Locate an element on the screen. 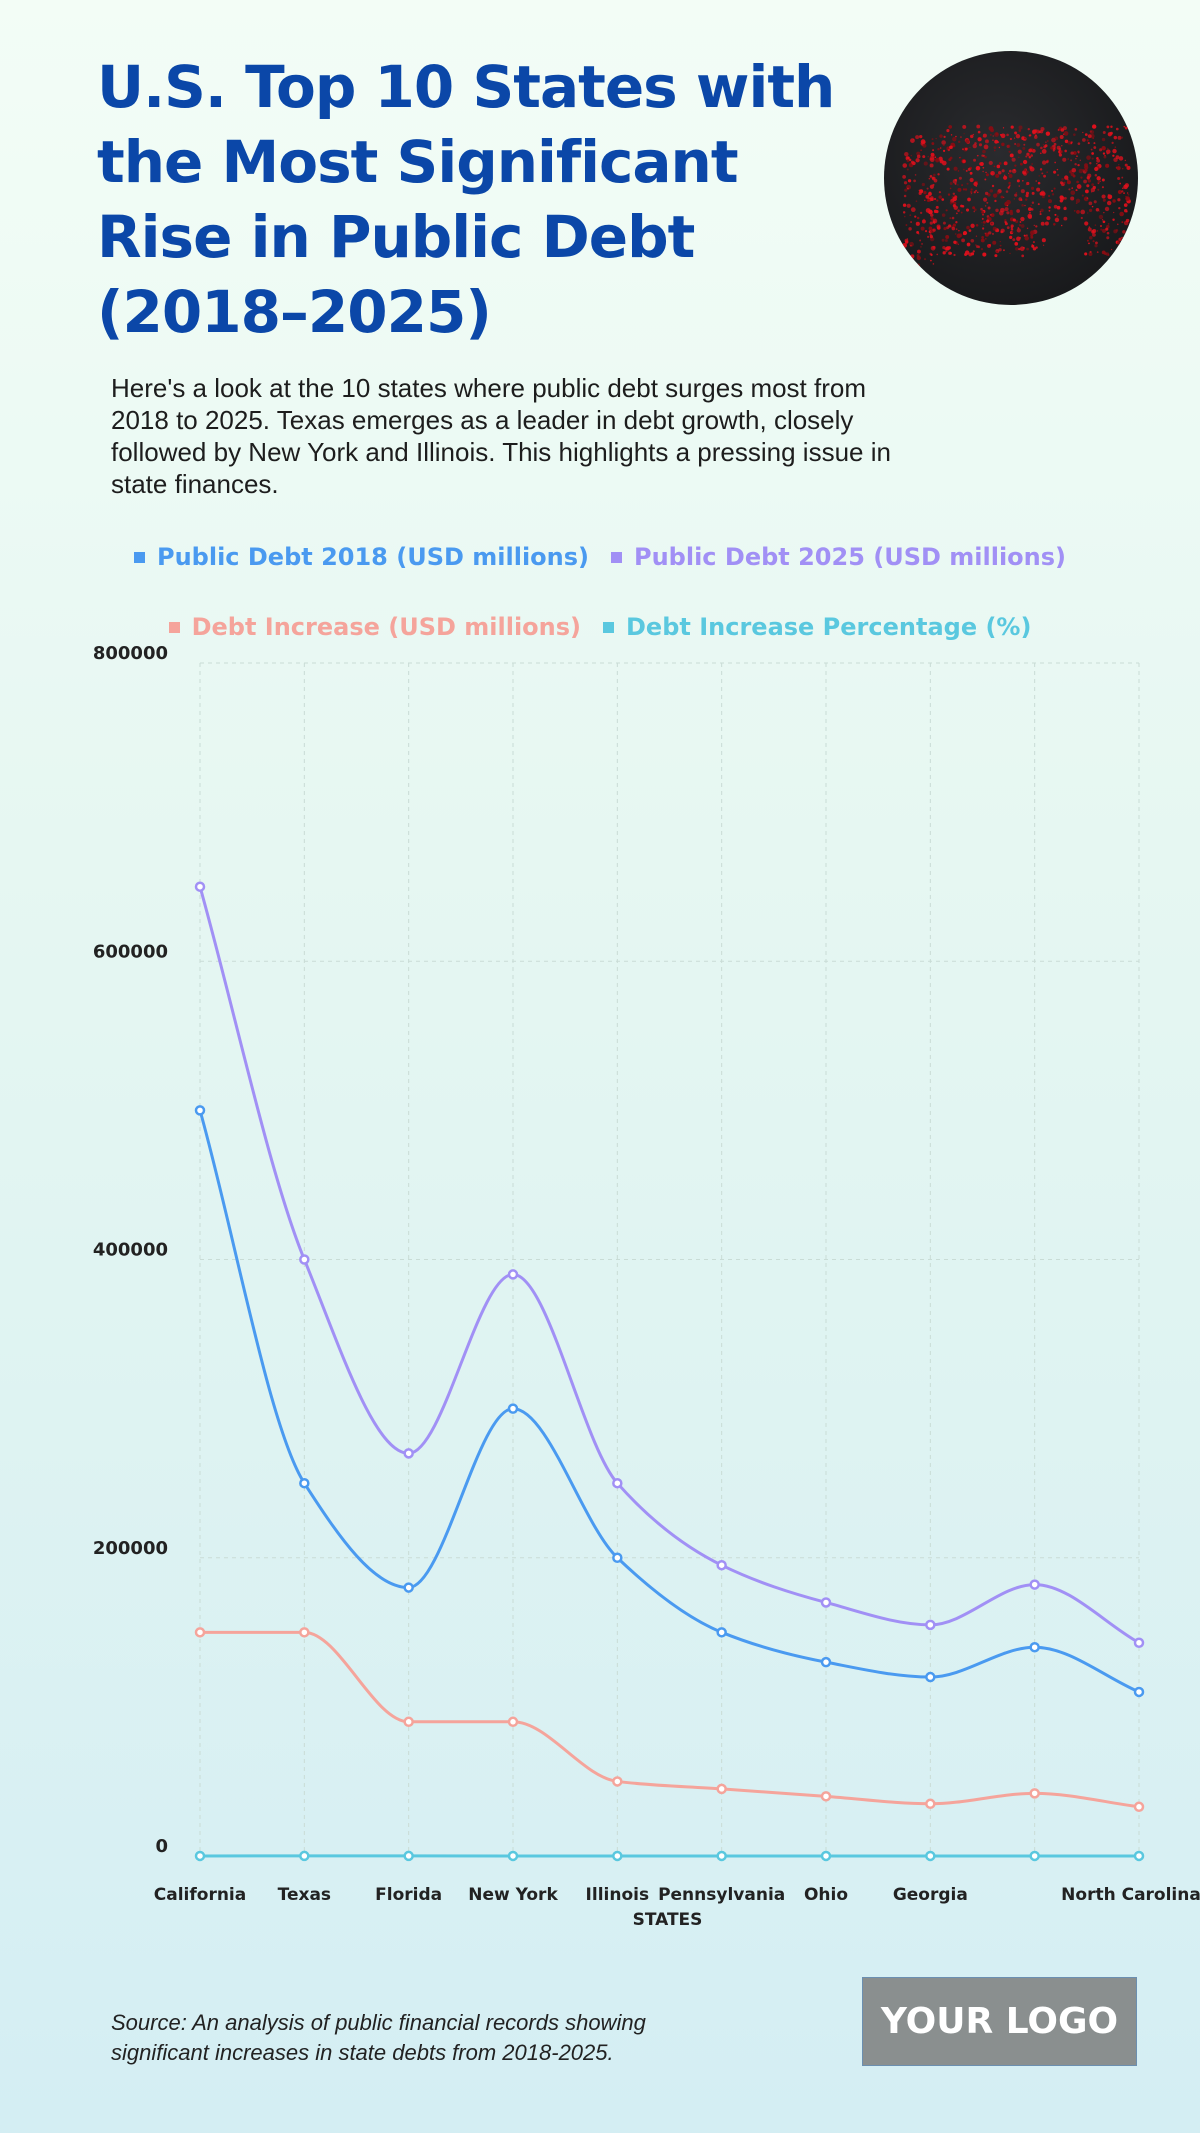  x-tick-label: Texas is located at coordinates (304, 1895).